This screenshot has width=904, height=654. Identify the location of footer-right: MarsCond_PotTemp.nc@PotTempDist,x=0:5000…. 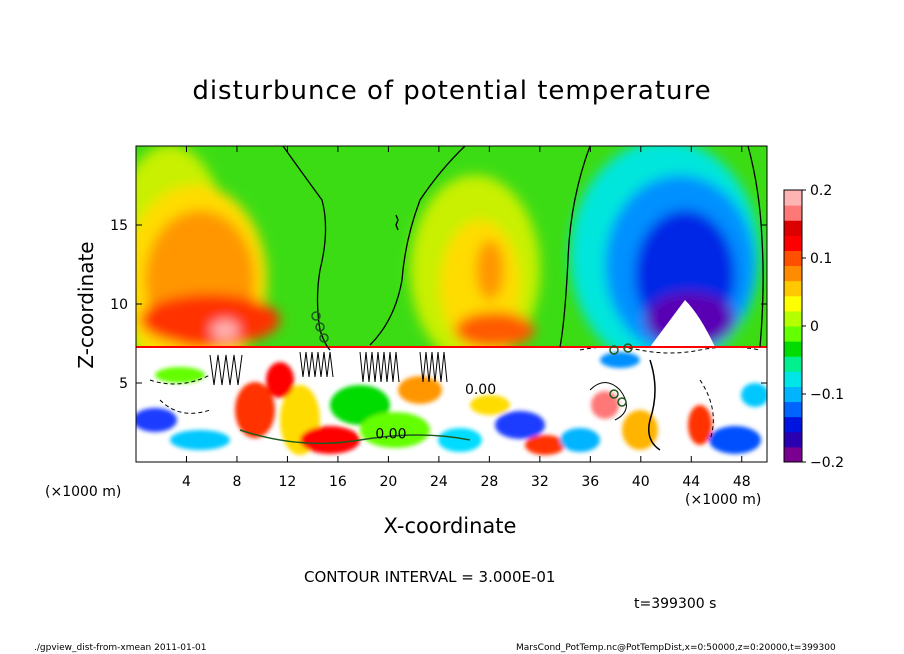
(676, 648).